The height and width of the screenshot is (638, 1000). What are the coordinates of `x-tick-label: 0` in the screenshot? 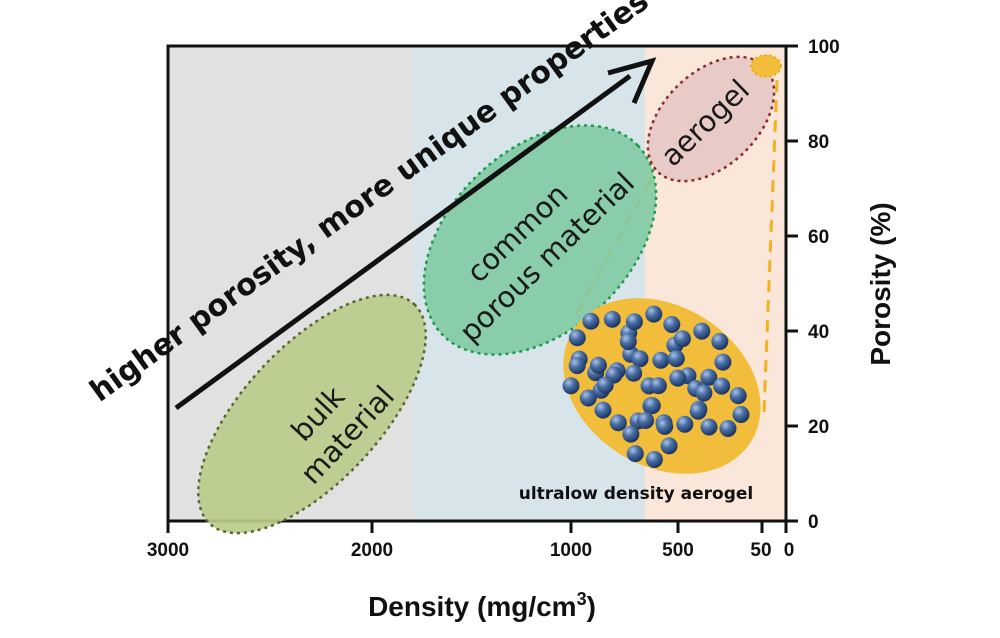 It's located at (789, 550).